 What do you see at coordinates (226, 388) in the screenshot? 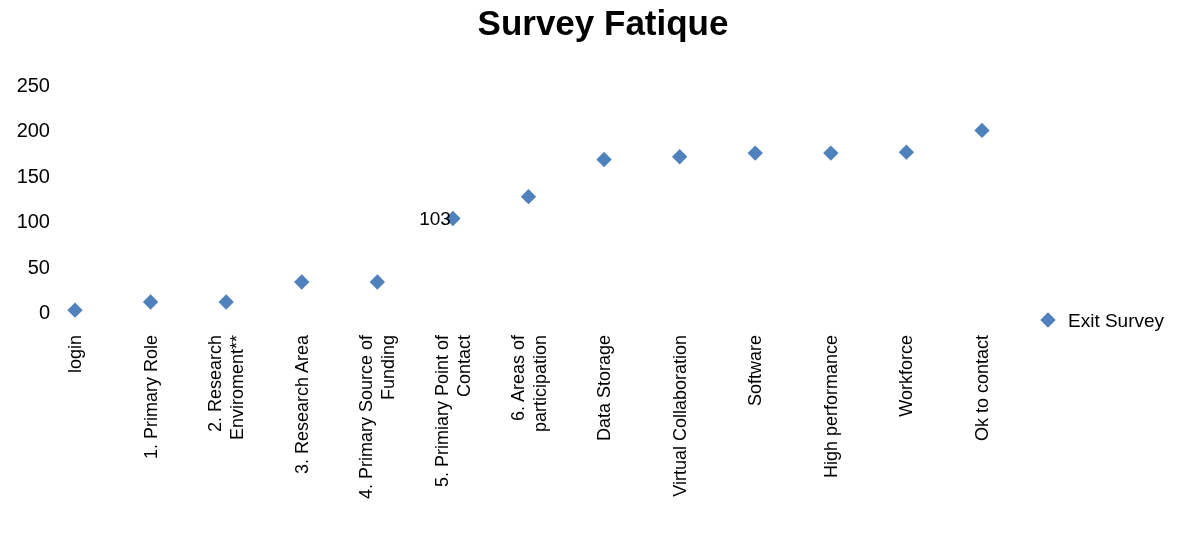
I see `x-tick-label: 2. Research Enviroment**` at bounding box center [226, 388].